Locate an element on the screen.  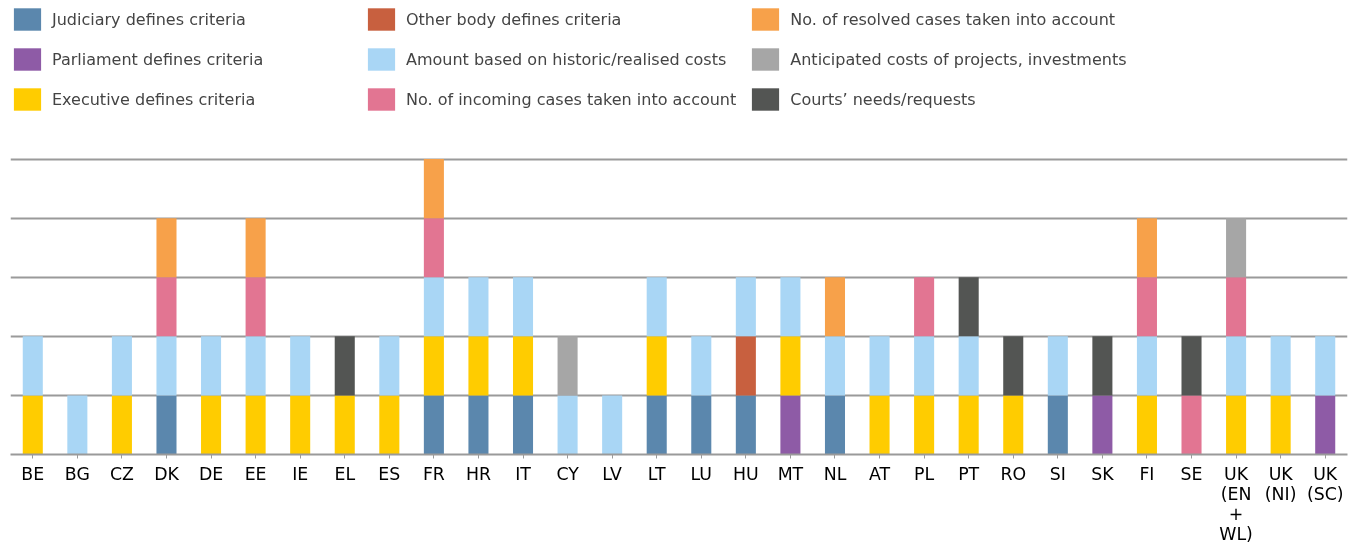
legend-label: Parliament defines criteria is located at coordinates (158, 59).